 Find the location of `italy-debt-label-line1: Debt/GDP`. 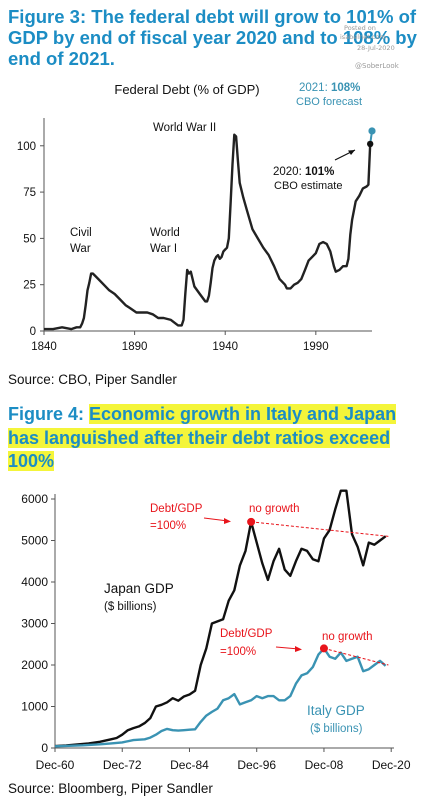

italy-debt-label-line1: Debt/GDP is located at coordinates (246, 634).